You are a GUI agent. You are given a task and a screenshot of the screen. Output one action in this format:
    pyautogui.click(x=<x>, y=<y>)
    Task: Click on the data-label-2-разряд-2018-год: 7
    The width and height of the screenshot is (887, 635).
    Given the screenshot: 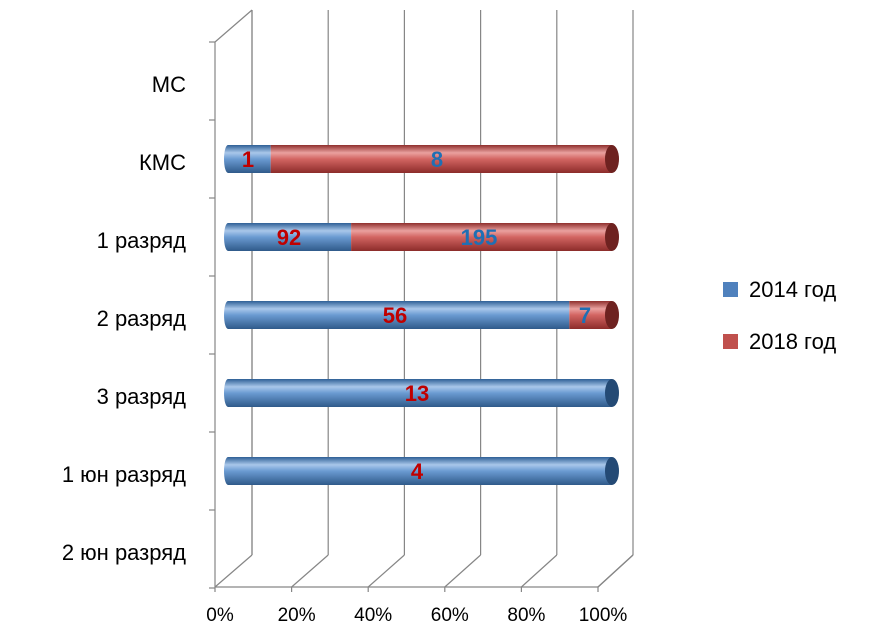 What is the action you would take?
    pyautogui.click(x=585, y=315)
    